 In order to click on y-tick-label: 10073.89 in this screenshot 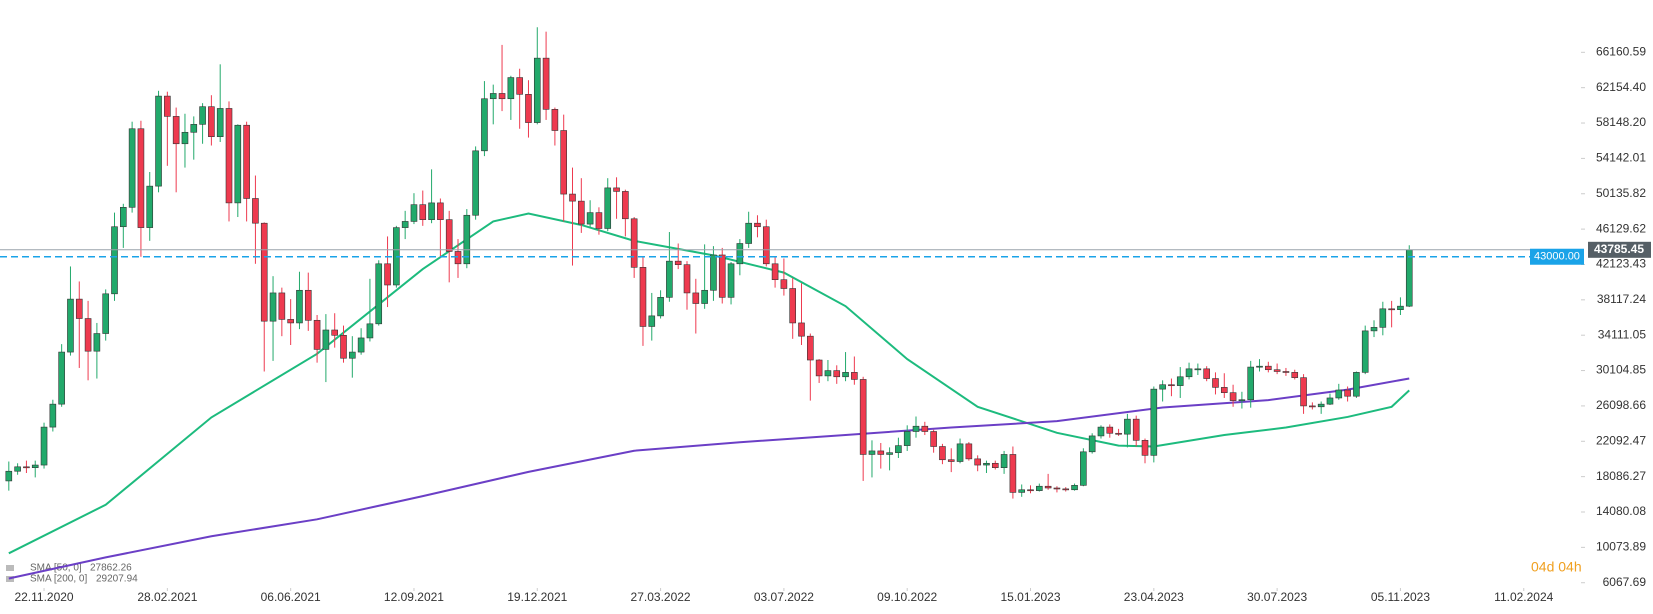, I will do `click(1621, 547)`.